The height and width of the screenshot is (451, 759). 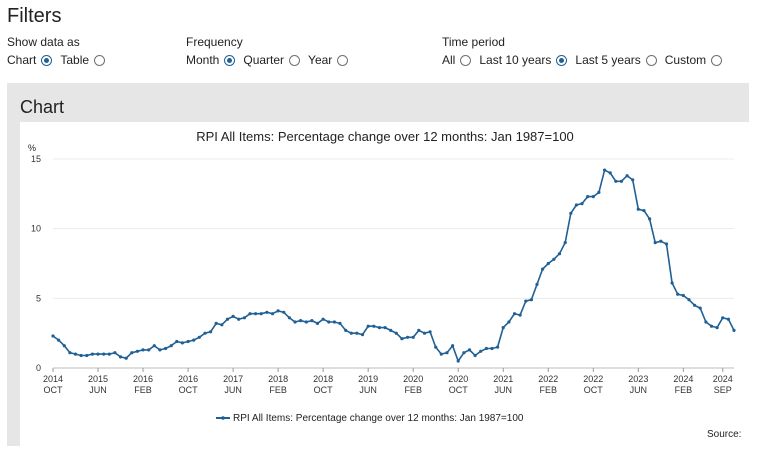 What do you see at coordinates (683, 379) in the screenshot?
I see `x-tick-year: 2024` at bounding box center [683, 379].